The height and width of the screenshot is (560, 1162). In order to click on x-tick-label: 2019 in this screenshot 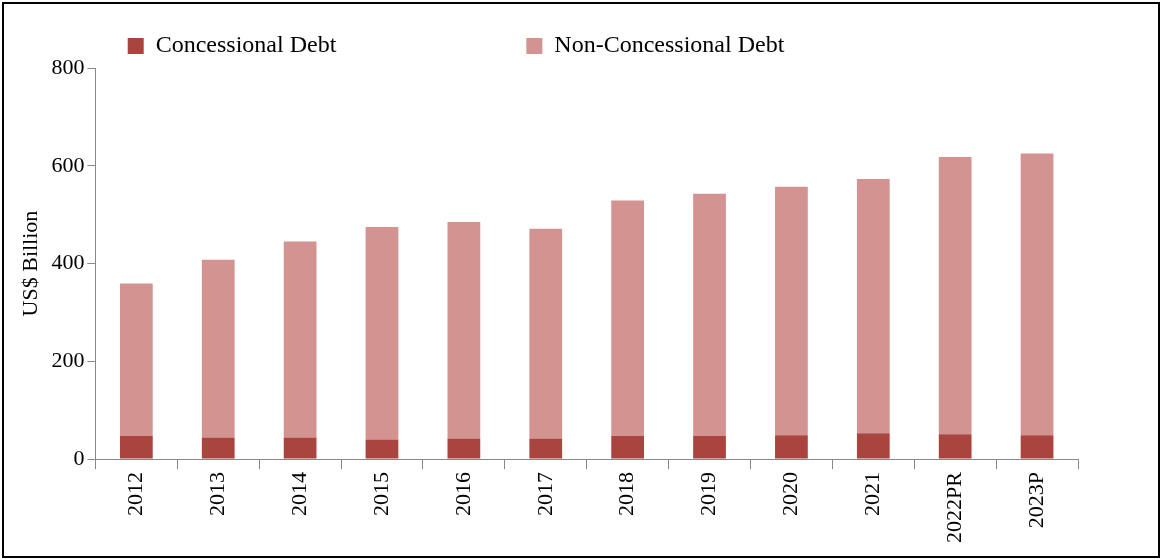, I will do `click(708, 494)`.